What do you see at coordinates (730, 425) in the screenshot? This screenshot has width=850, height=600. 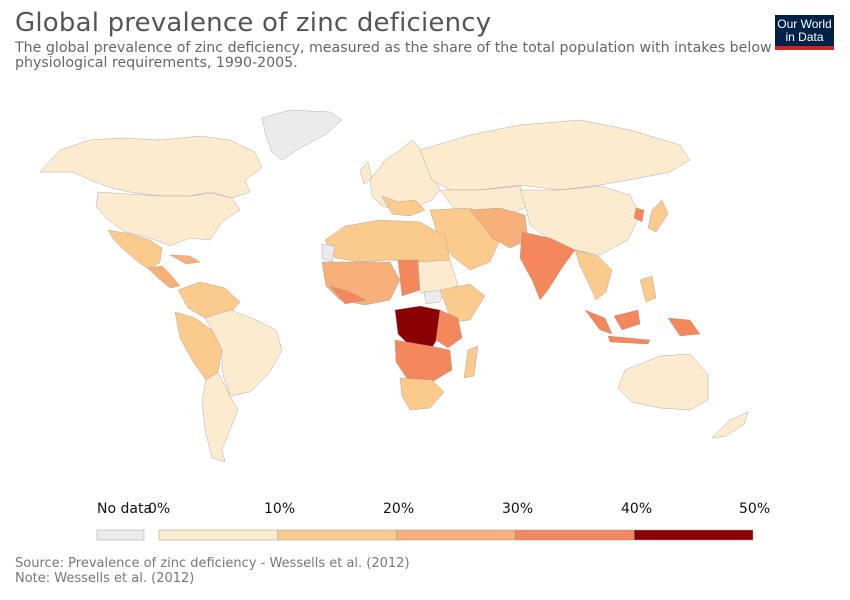 I see `region-new-zealand` at bounding box center [730, 425].